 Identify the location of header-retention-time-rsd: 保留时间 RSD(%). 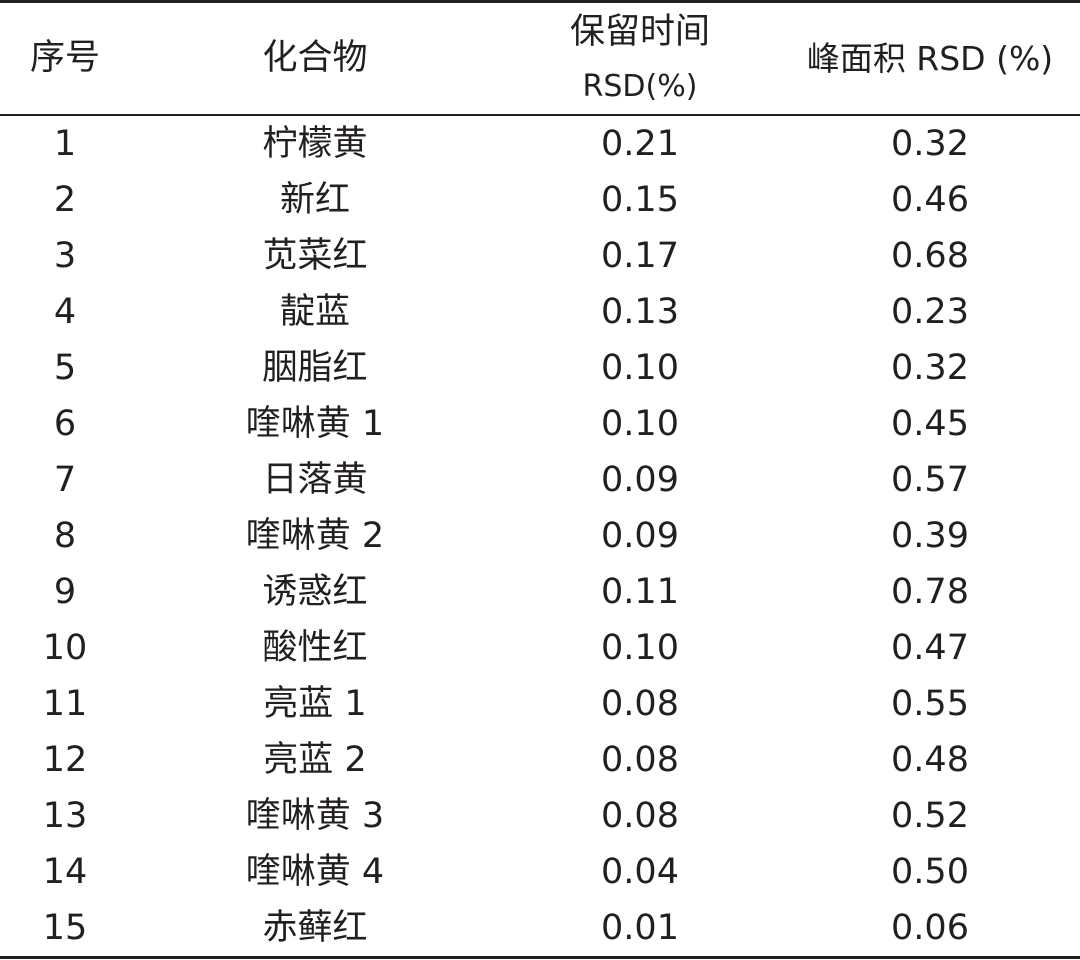
(640, 58).